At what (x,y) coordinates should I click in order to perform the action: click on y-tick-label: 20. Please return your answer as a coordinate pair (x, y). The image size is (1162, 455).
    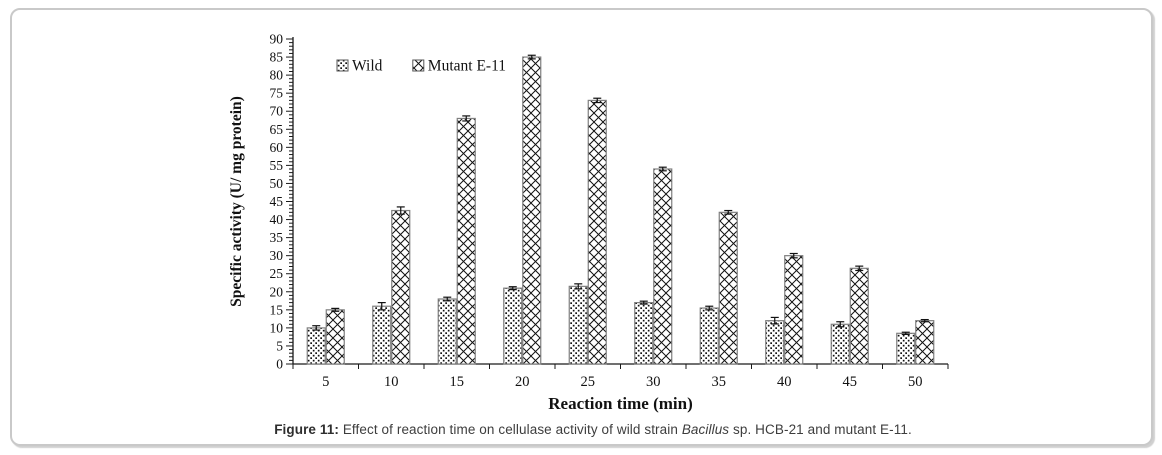
    Looking at the image, I should click on (277, 291).